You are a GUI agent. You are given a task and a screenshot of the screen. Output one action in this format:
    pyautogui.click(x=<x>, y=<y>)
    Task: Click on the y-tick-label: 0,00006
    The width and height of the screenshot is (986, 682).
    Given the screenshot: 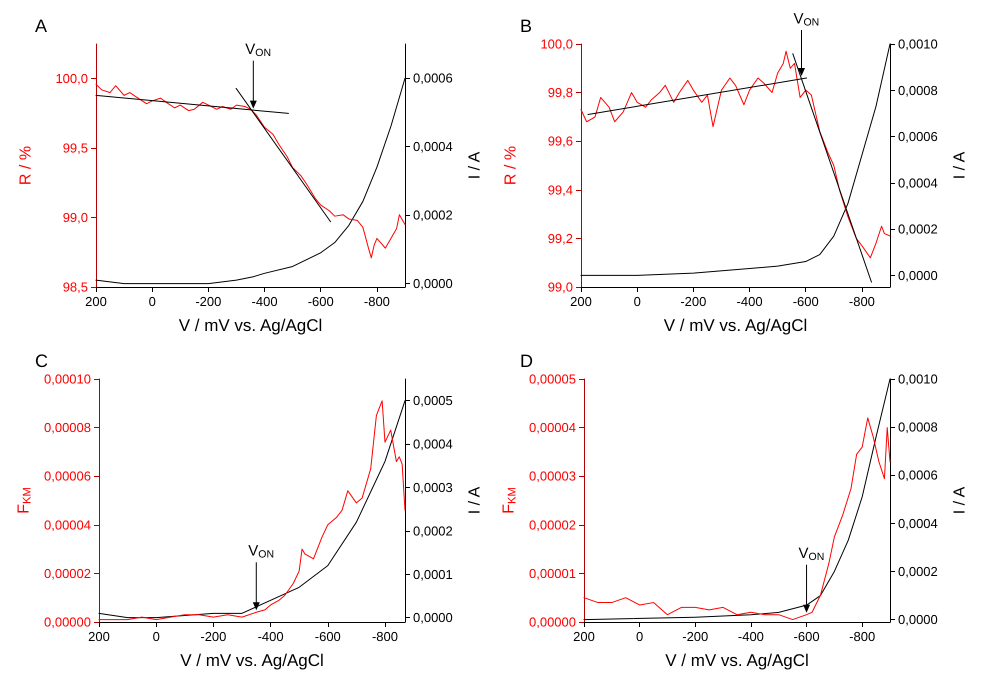 What is the action you would take?
    pyautogui.click(x=67, y=476)
    